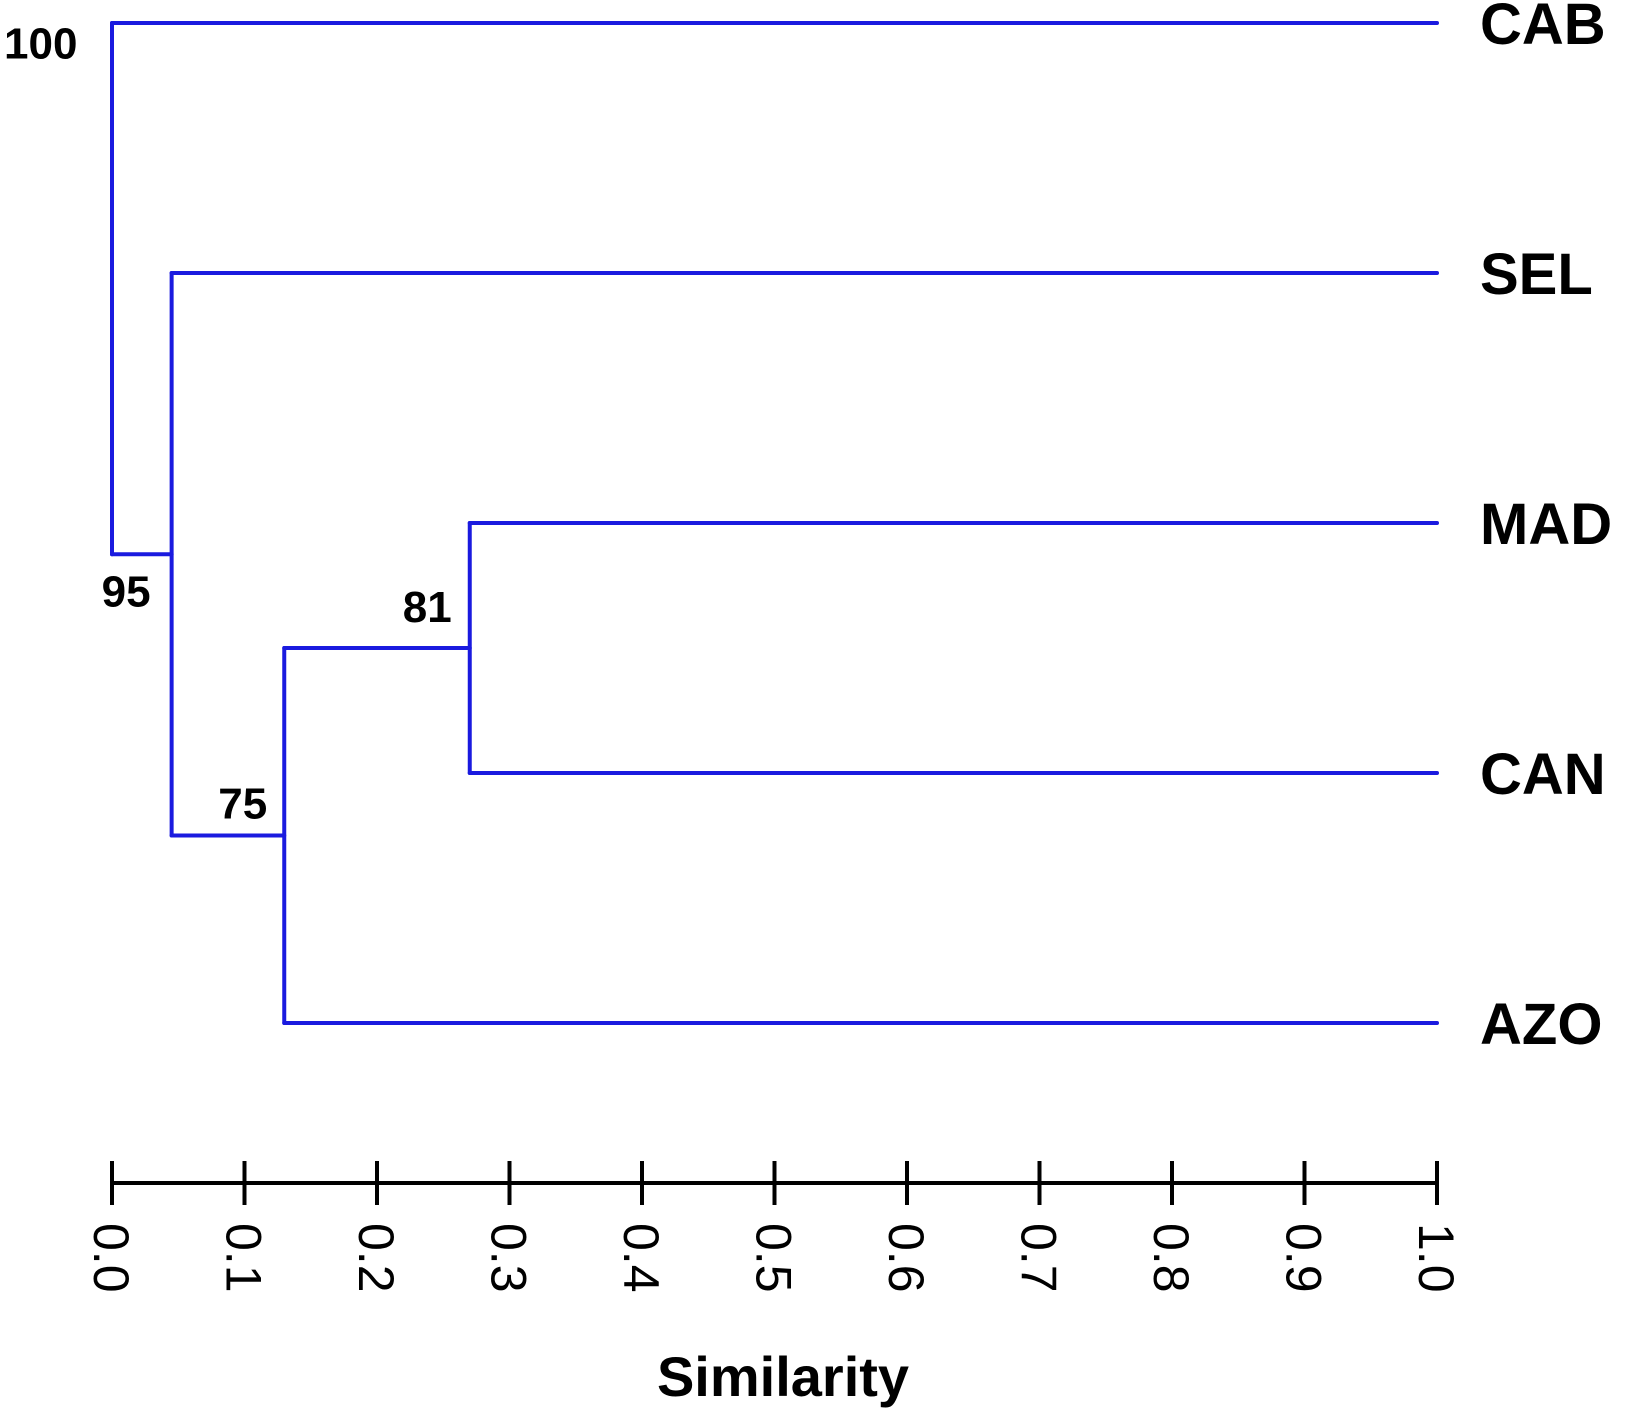 The image size is (1626, 1414). I want to click on x-tick-label-1.0: 1.0, so click(1436, 1258).